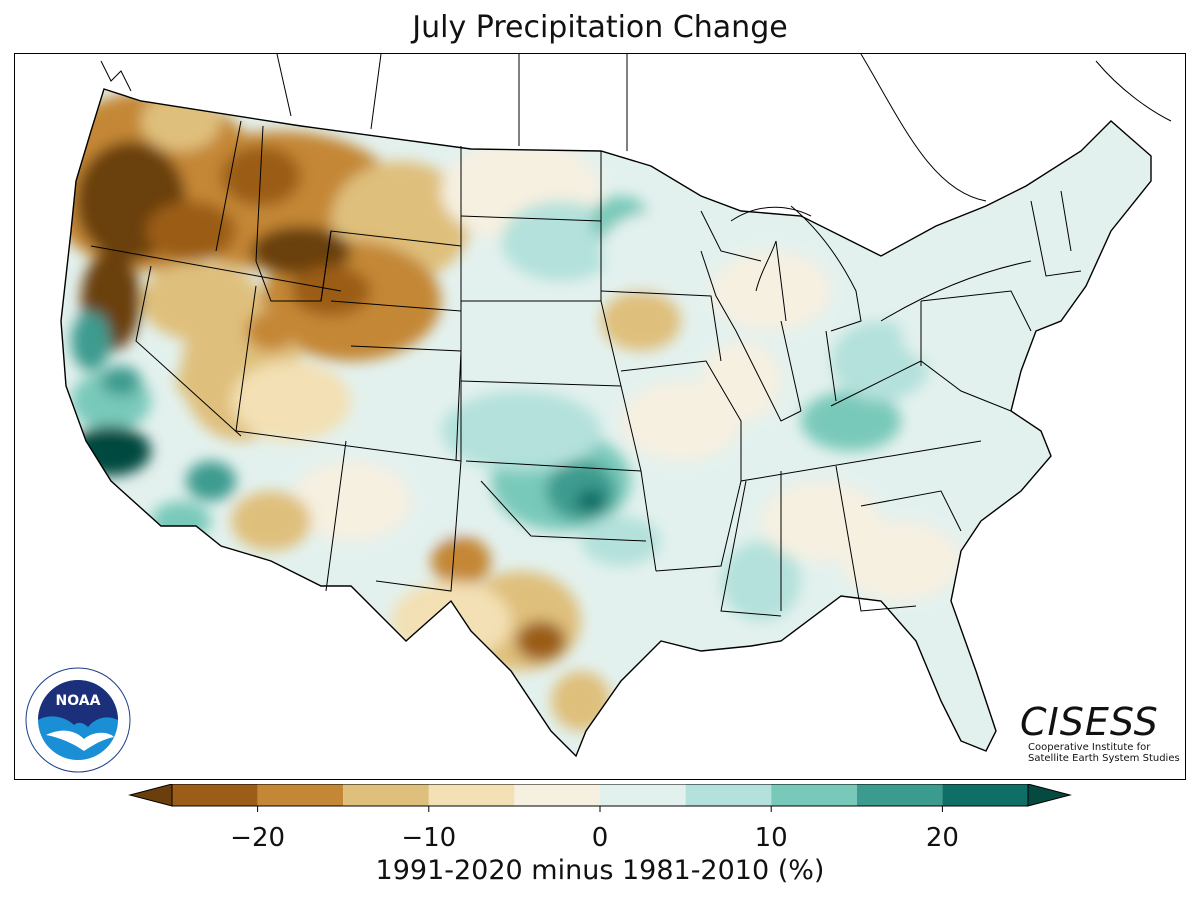 Image resolution: width=1200 pixels, height=904 pixels. Describe the element at coordinates (1089, 722) in the screenshot. I see `cisess-name: CISESS` at that location.